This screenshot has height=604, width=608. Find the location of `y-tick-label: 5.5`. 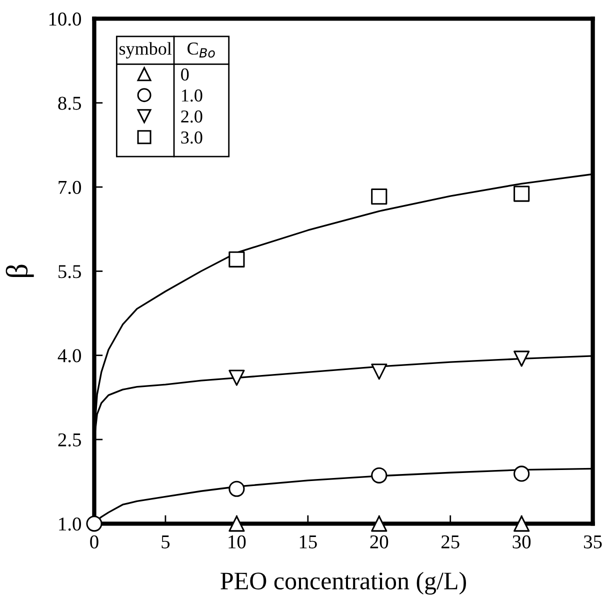

y-tick-label: 5.5 is located at coordinates (69, 271).